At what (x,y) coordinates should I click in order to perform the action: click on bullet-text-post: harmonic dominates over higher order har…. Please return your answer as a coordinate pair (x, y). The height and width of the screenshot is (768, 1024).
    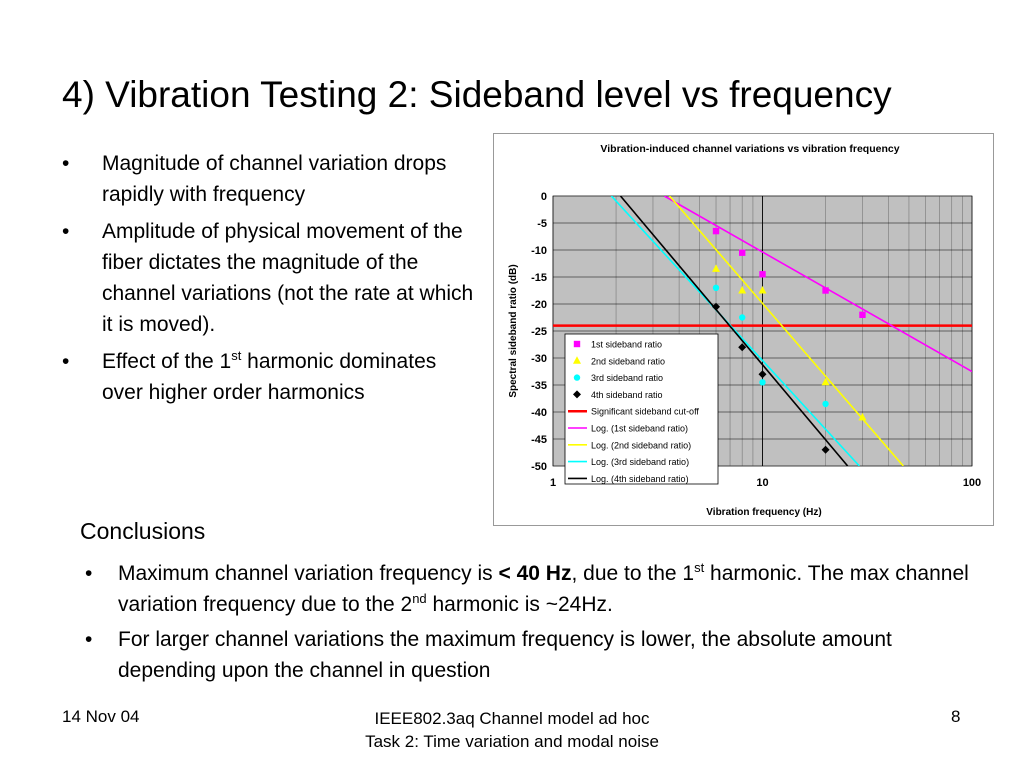
    Looking at the image, I should click on (269, 377).